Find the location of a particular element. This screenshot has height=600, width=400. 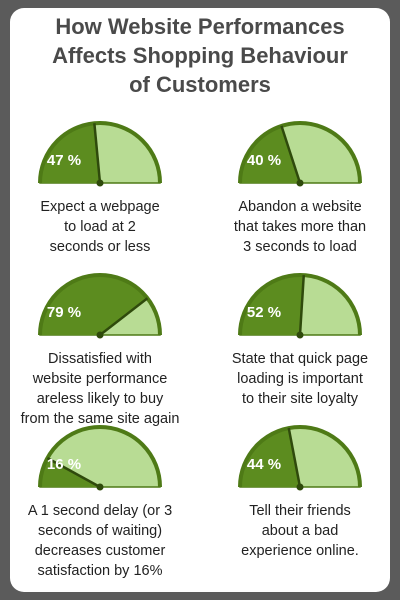

caption-line: experience online. is located at coordinates (300, 551).